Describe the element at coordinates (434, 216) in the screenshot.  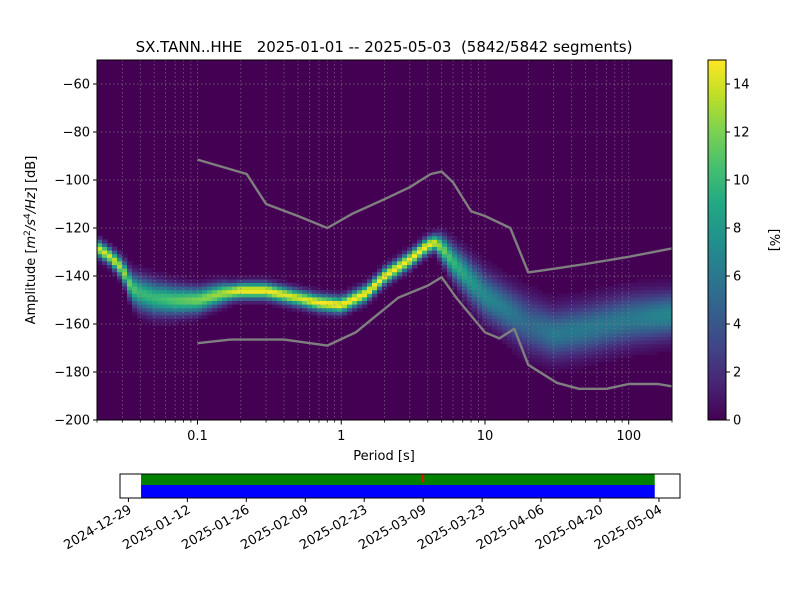
I see `high-noise-model-curve` at that location.